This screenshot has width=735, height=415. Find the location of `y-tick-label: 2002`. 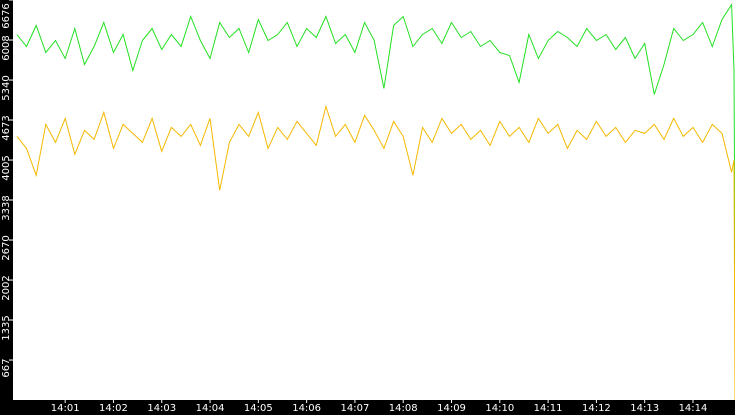

y-tick-label: 2002 is located at coordinates (6, 287).